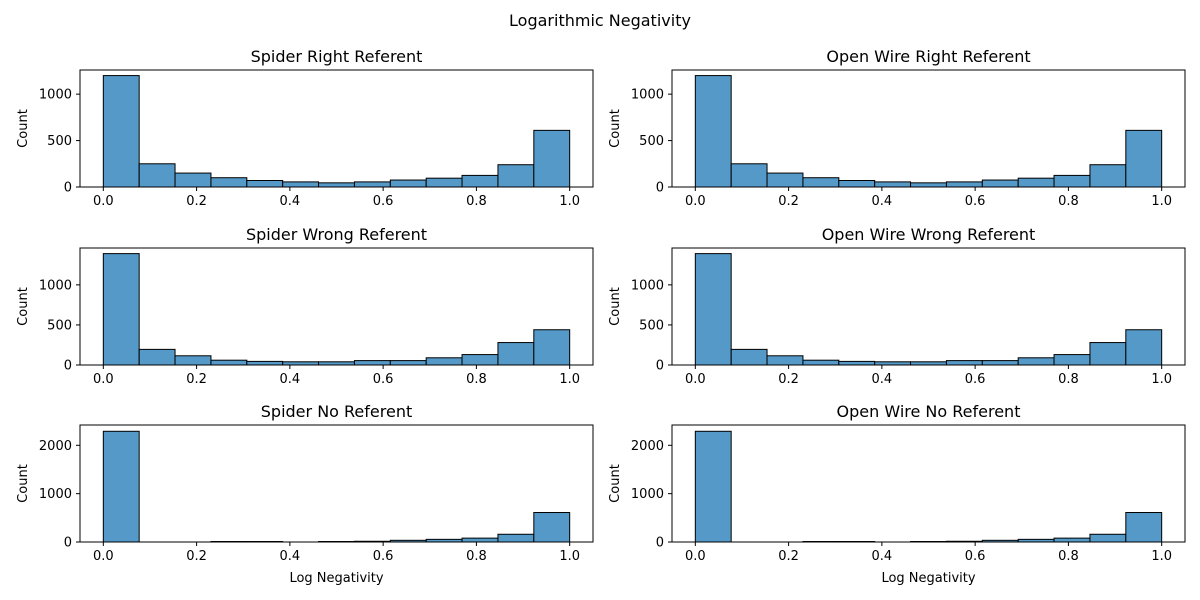  I want to click on subplot-title: Spider No Referent, so click(336, 411).